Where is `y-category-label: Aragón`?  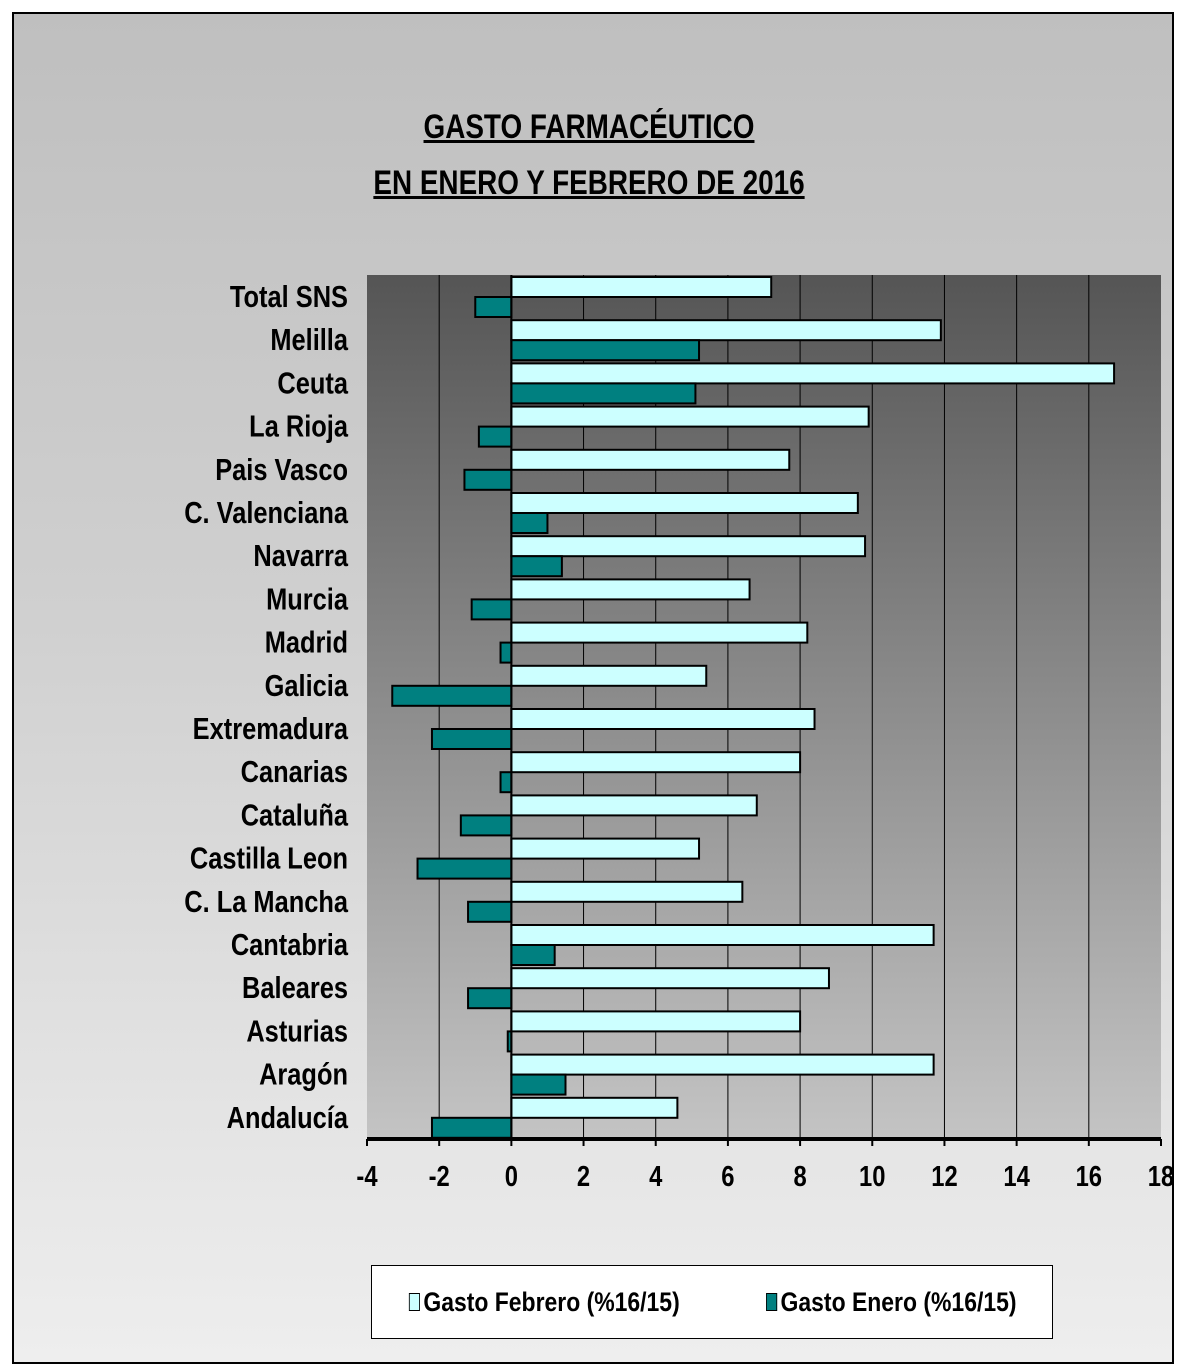 y-category-label: Aragón is located at coordinates (303, 1074).